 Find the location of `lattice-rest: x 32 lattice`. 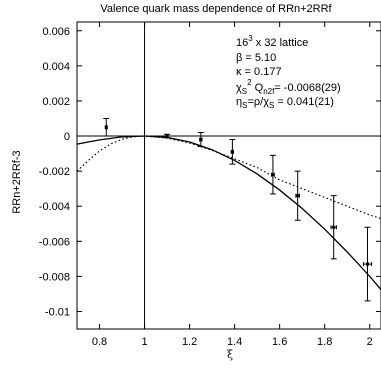

lattice-rest: x 32 lattice is located at coordinates (281, 43).